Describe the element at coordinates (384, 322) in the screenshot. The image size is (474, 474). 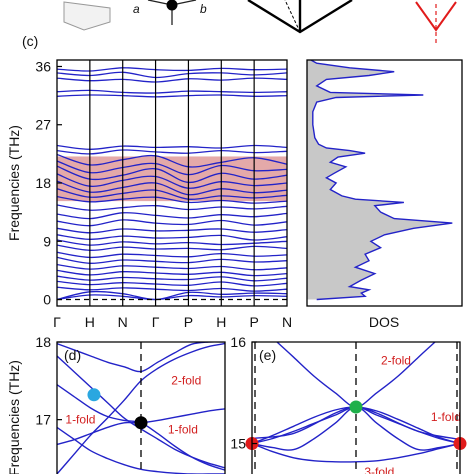
I see `dos-x-label: DOS` at that location.